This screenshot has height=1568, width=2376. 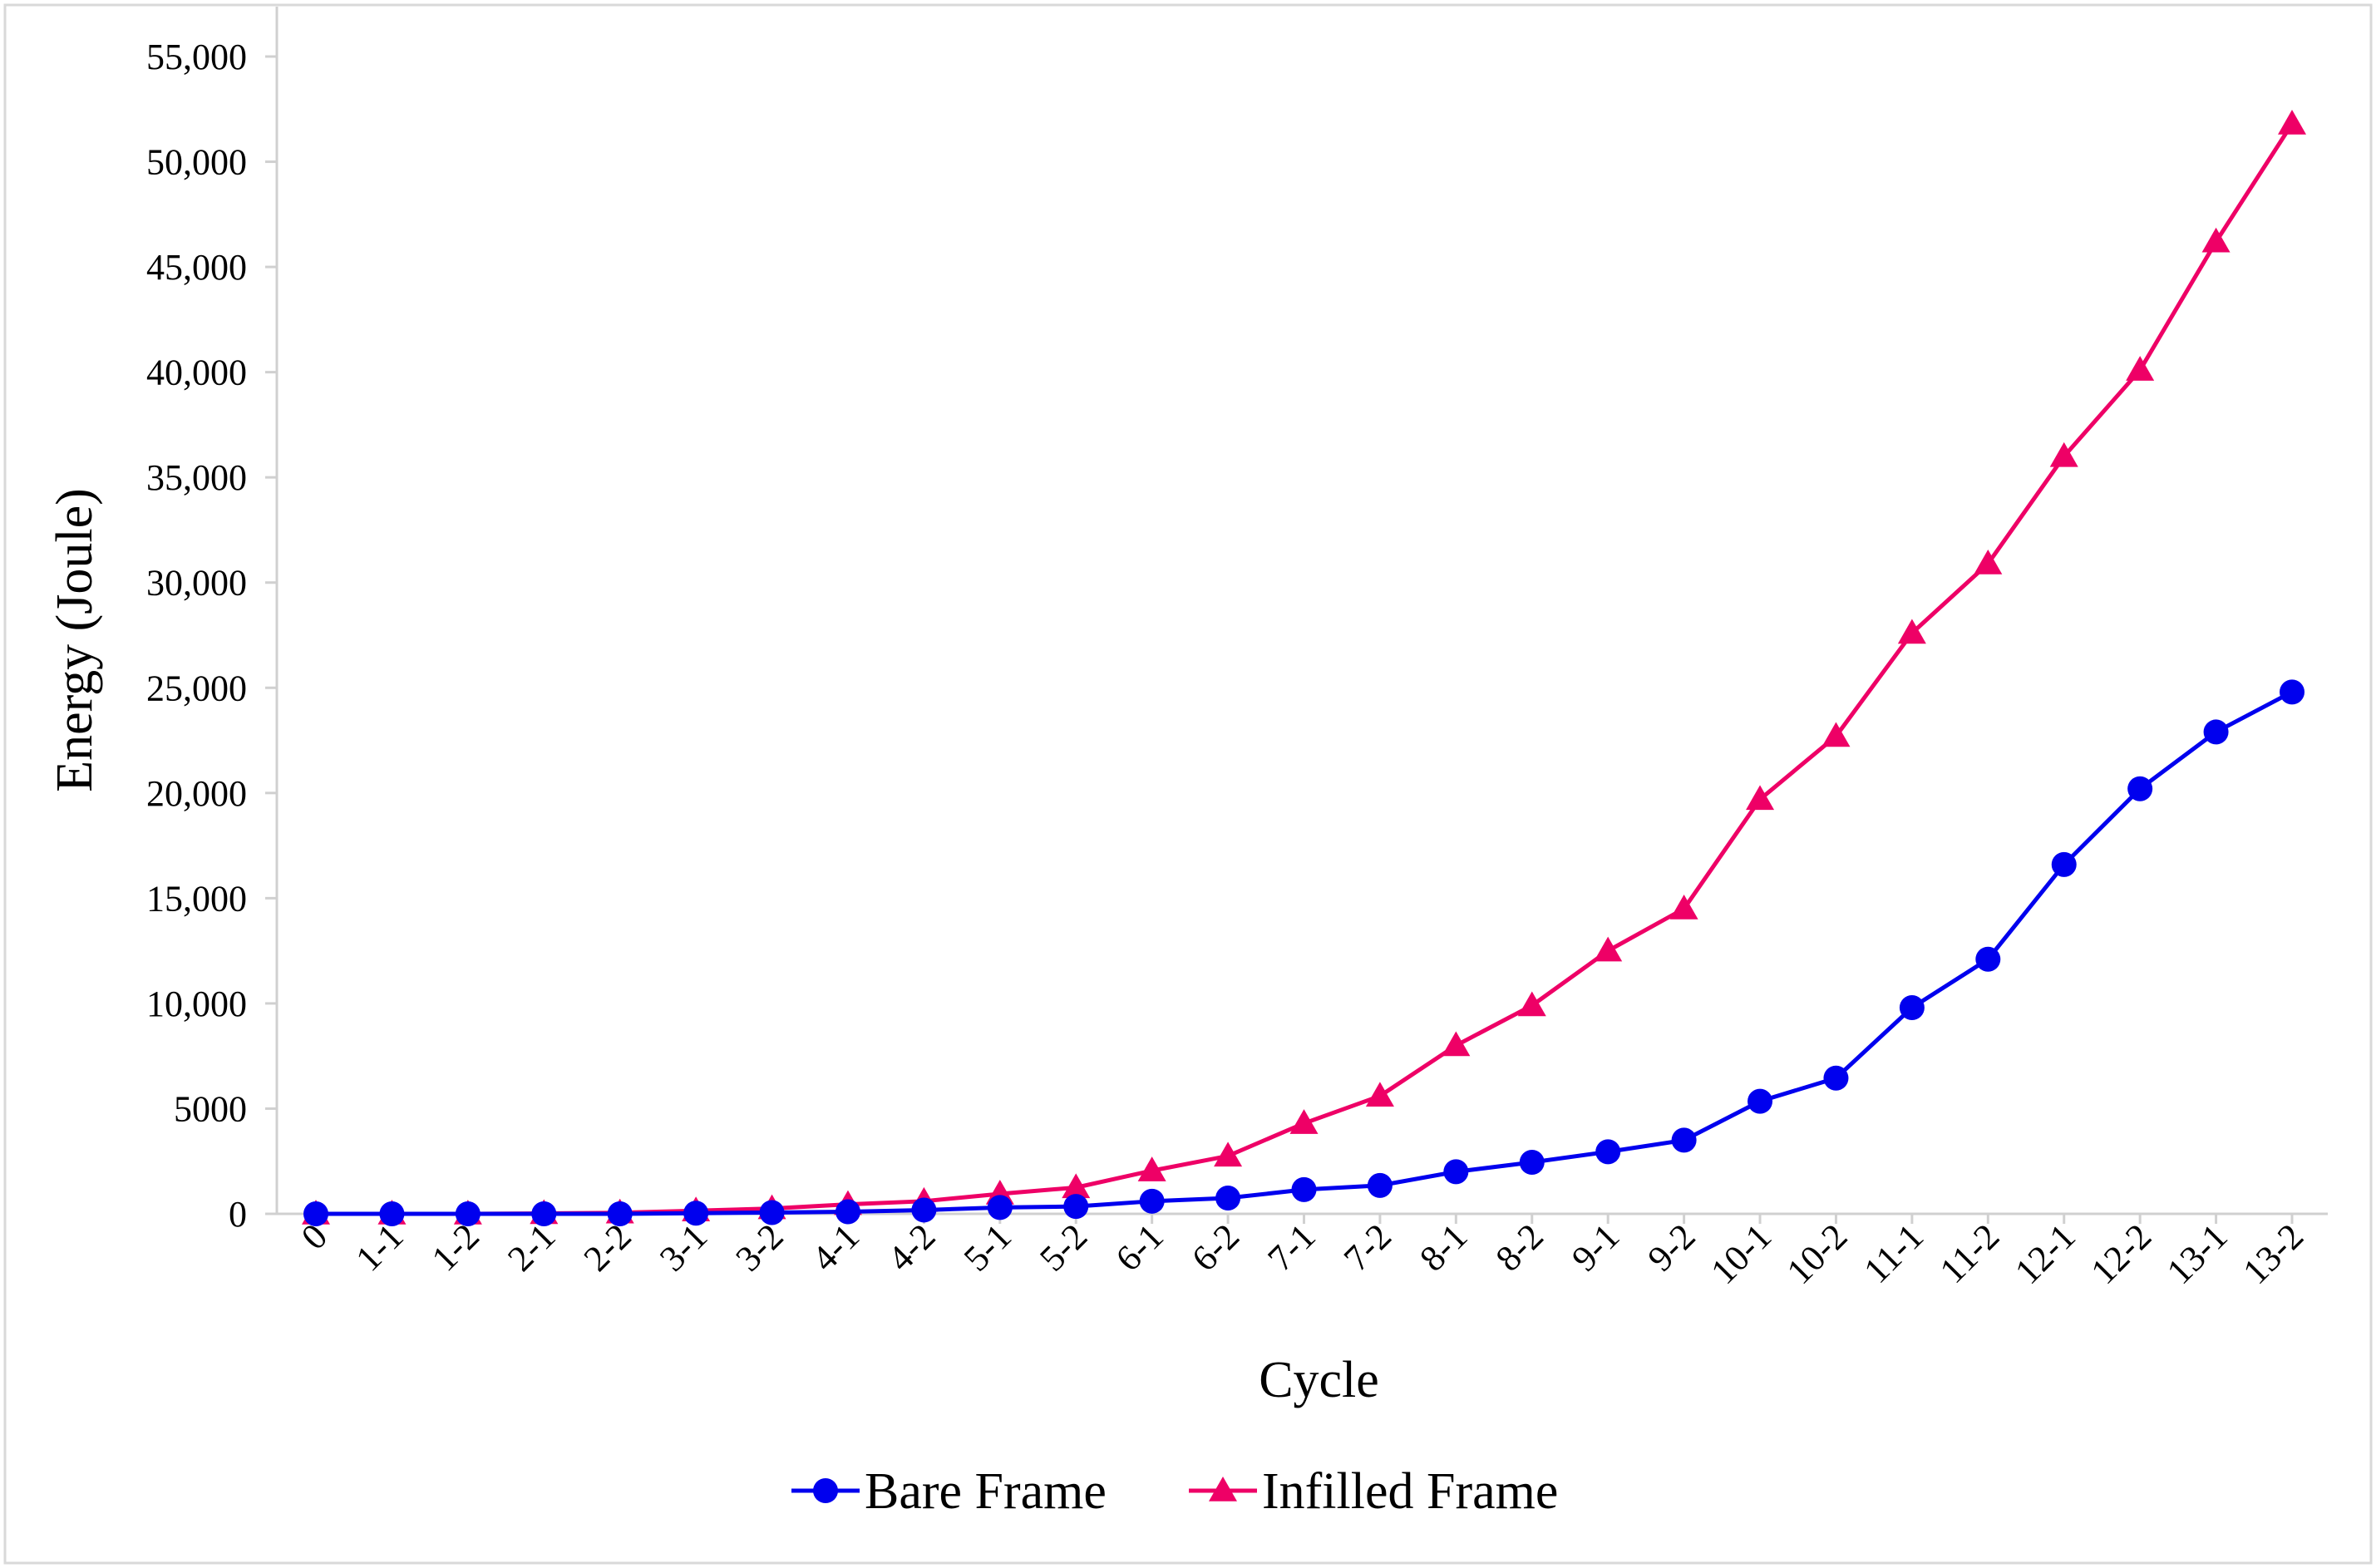 I want to click on y-axis-title: Energy (Joule), so click(x=75, y=640).